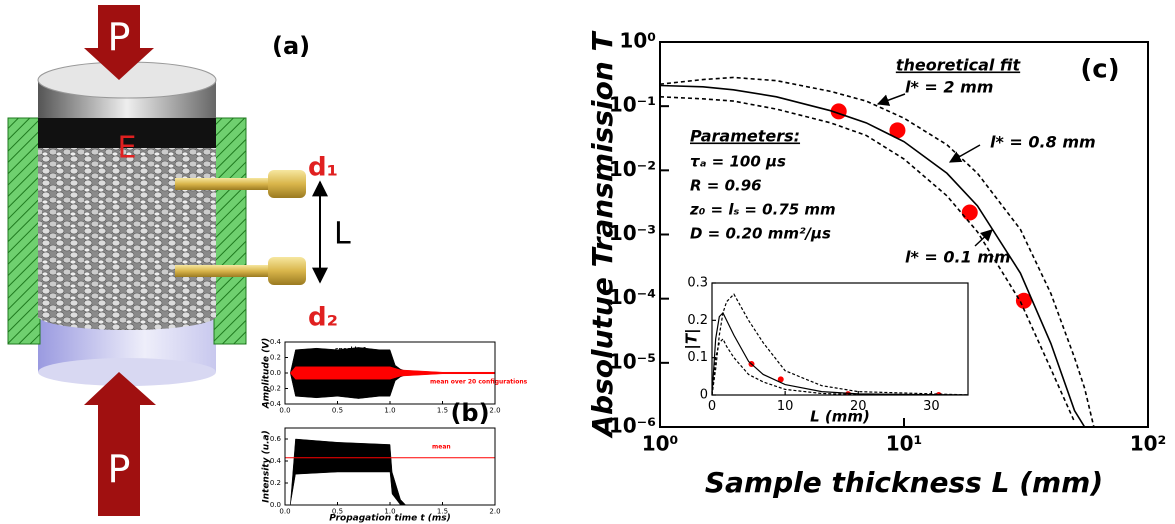 The image size is (1175, 524). I want to click on x-axis-label: Propagation time t (ms), so click(389, 519).